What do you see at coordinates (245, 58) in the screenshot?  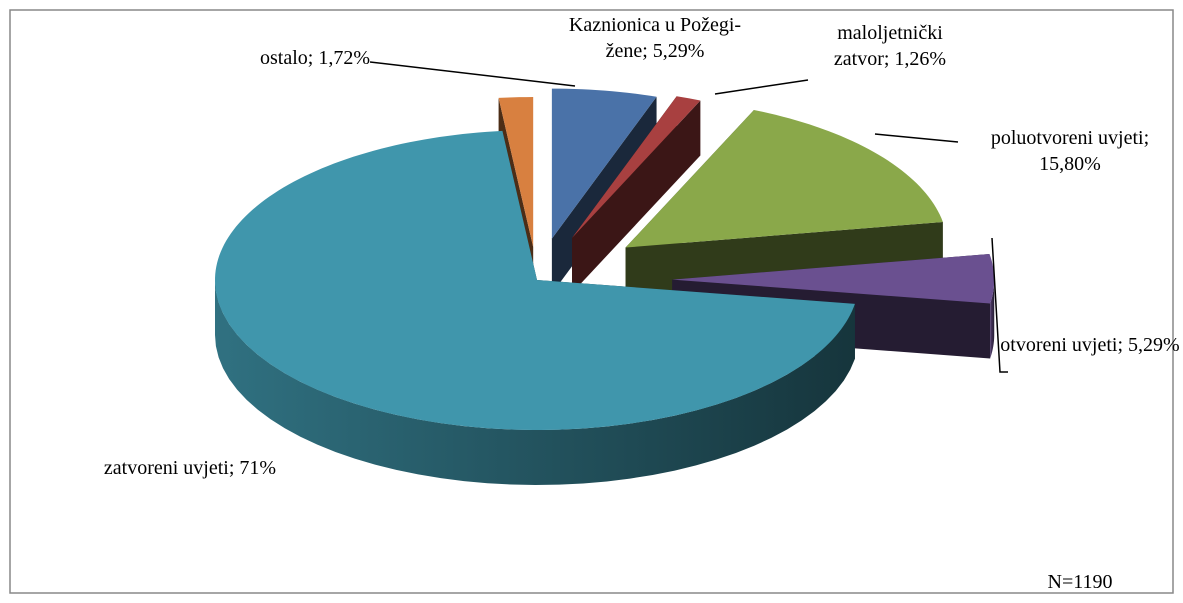 I see `slice-label: ostalo; 1,72%` at bounding box center [245, 58].